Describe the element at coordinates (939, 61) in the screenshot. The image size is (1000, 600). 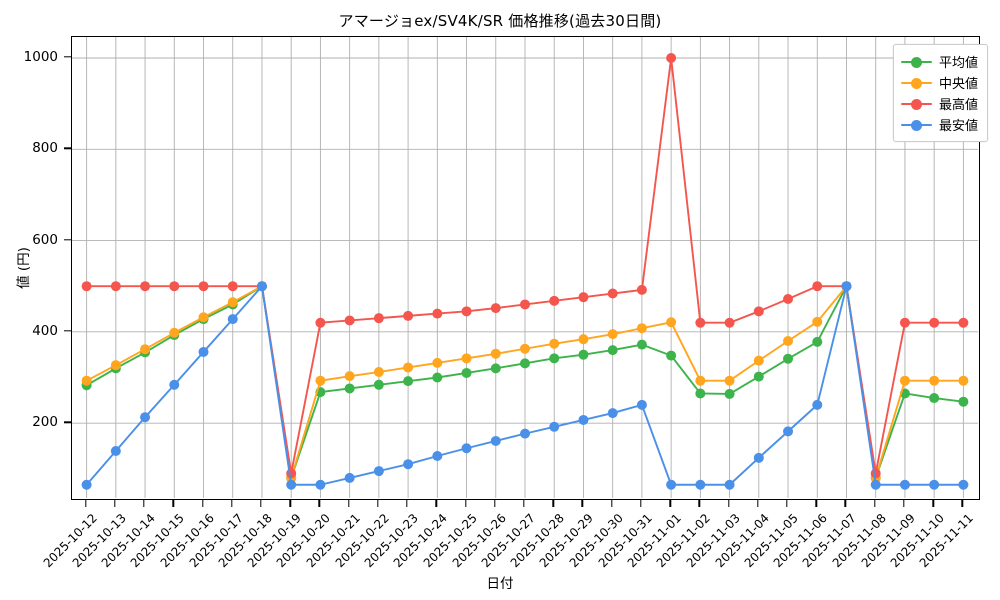
I see `legend-item: 平均値` at that location.